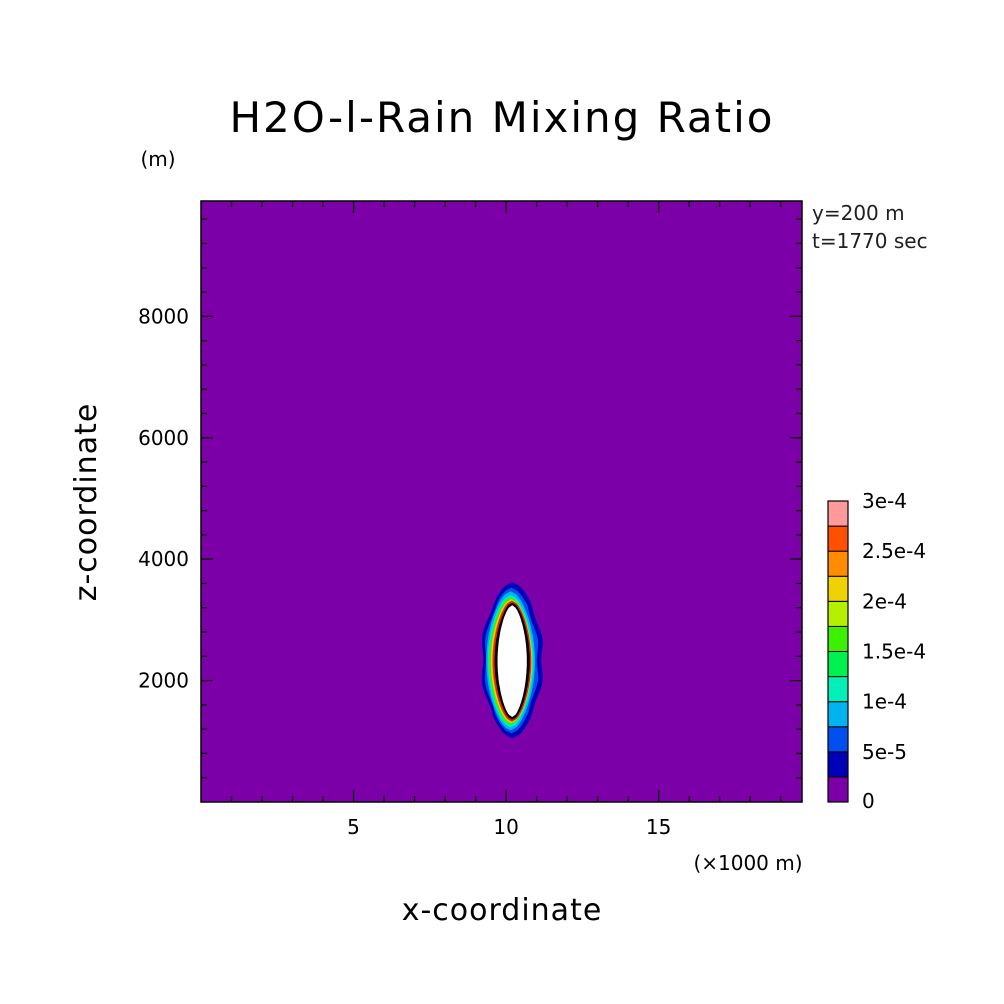 The width and height of the screenshot is (1004, 1004). Describe the element at coordinates (884, 752) in the screenshot. I see `colorbar-label: 5e-5` at that location.